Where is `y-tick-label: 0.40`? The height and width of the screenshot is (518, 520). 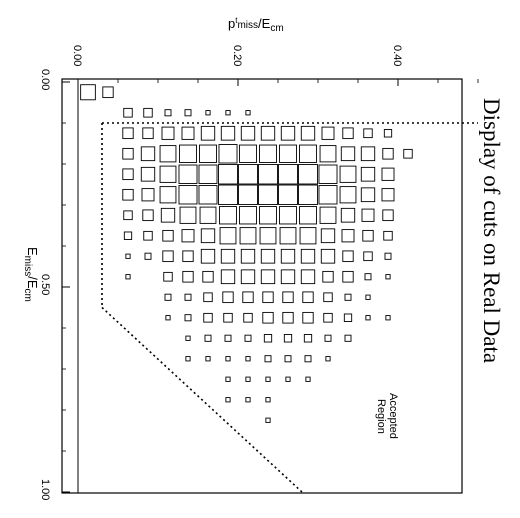 y-tick-label: 0.40 is located at coordinates (397, 55).